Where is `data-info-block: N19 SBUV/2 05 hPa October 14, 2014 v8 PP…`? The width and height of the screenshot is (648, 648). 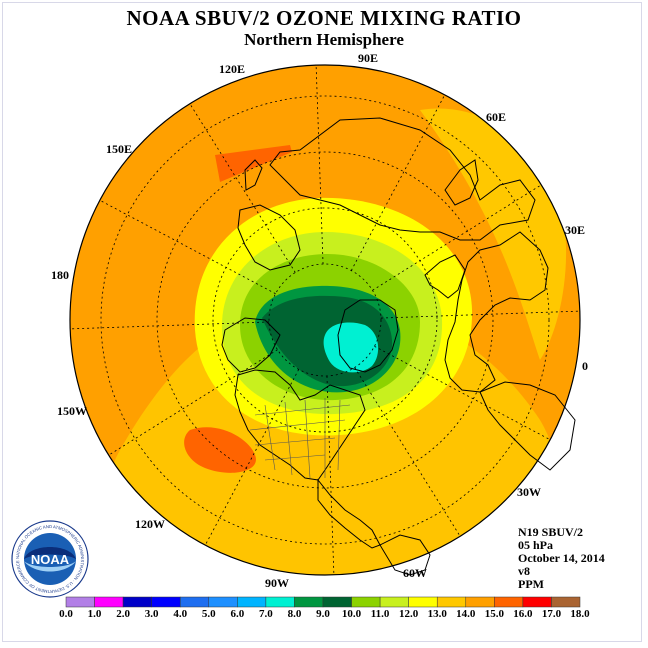
data-info-block: N19 SBUV/2 05 hPa October 14, 2014 v8 PP… is located at coordinates (561, 558).